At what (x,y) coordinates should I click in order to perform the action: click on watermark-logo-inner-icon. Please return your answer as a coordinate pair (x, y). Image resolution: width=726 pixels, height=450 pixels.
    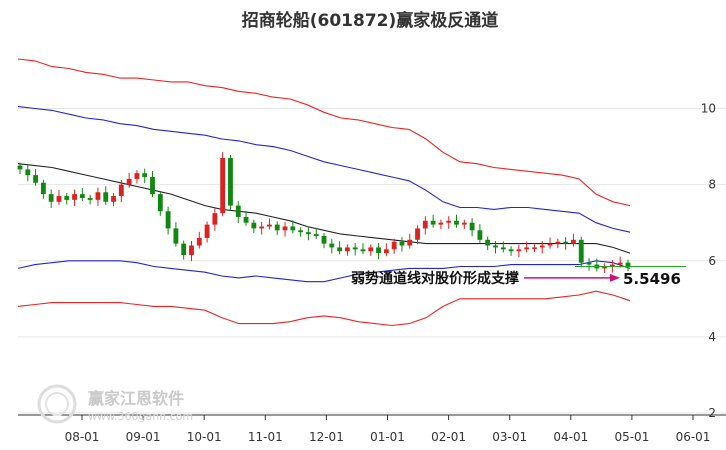
    Looking at the image, I should click on (57, 404).